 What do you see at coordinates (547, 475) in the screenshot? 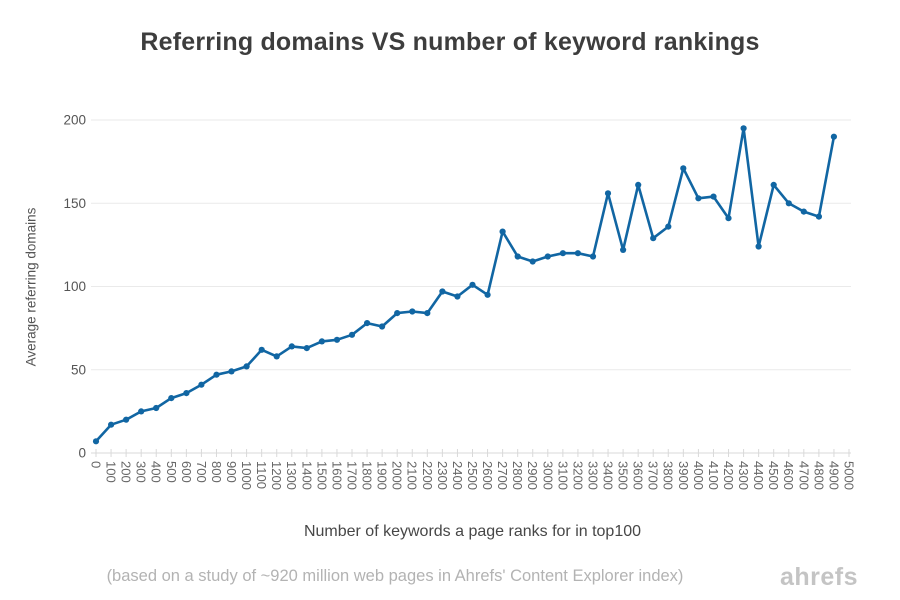
I see `x-tick-label: 3000` at bounding box center [547, 475].